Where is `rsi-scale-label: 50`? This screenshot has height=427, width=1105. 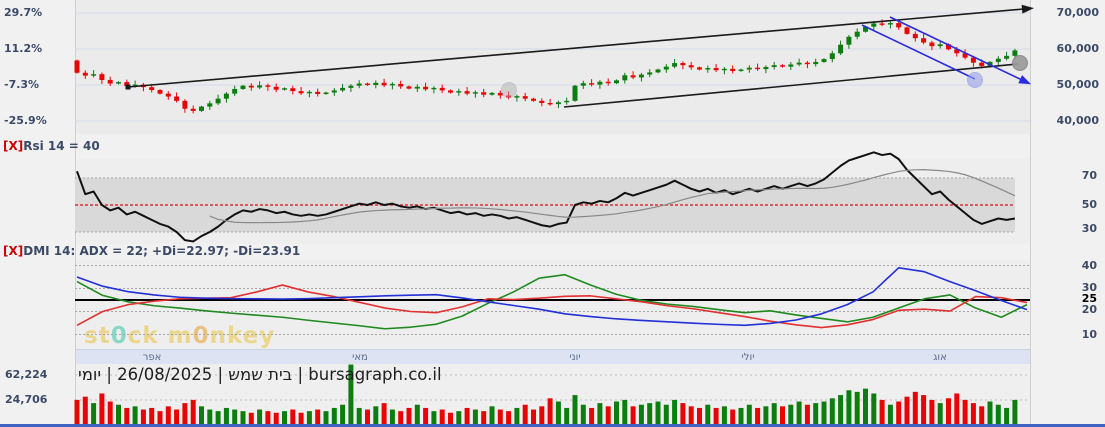
rsi-scale-label: 50 is located at coordinates (1089, 204).